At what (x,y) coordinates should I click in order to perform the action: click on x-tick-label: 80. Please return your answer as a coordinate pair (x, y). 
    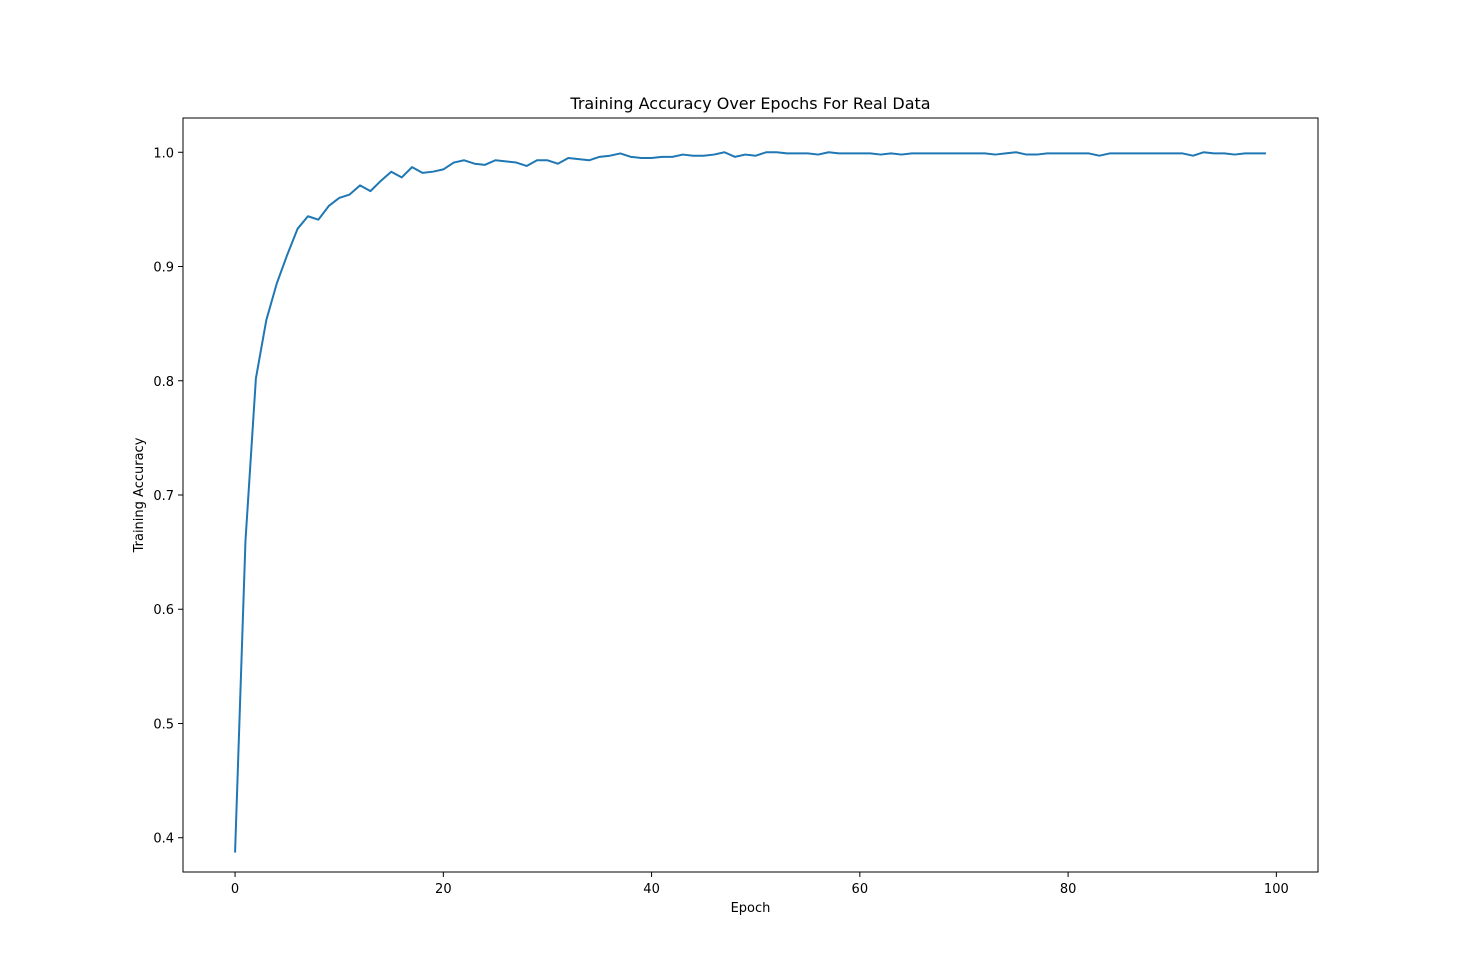
    Looking at the image, I should click on (1068, 889).